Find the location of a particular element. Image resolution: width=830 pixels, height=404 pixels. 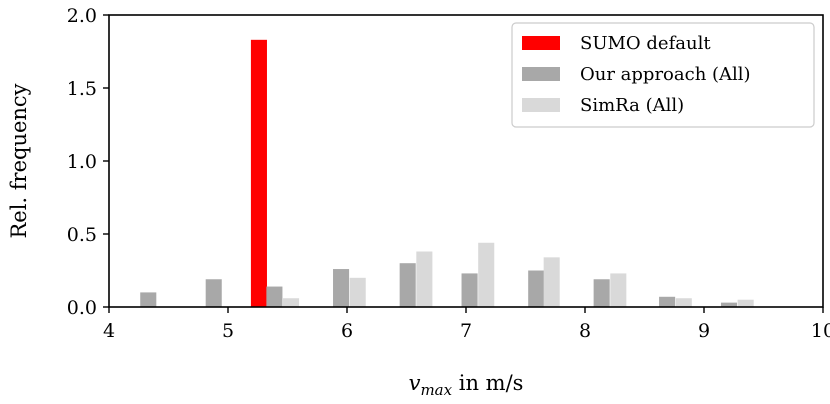

legend-item-simra: SimRa (All) is located at coordinates (603, 105).